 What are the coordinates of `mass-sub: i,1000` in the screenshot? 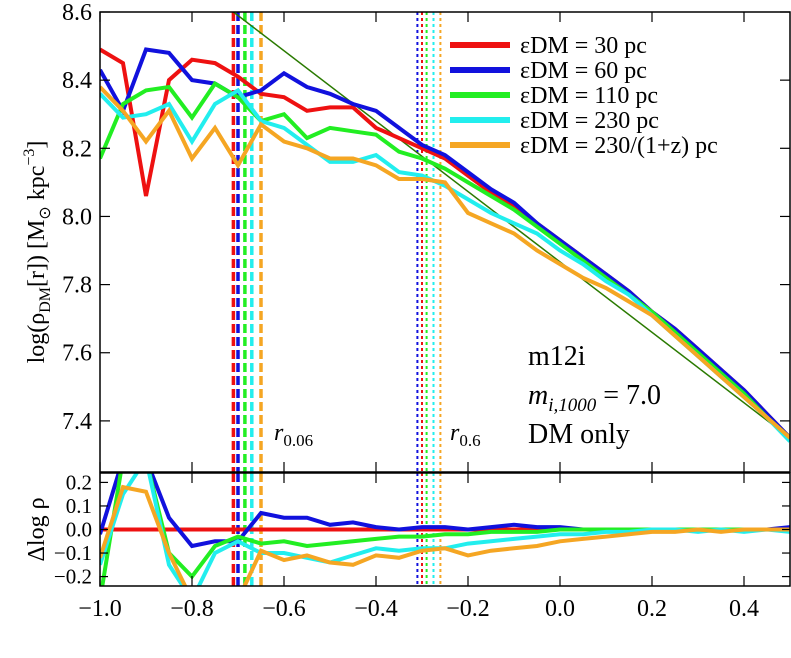 It's located at (572, 405).